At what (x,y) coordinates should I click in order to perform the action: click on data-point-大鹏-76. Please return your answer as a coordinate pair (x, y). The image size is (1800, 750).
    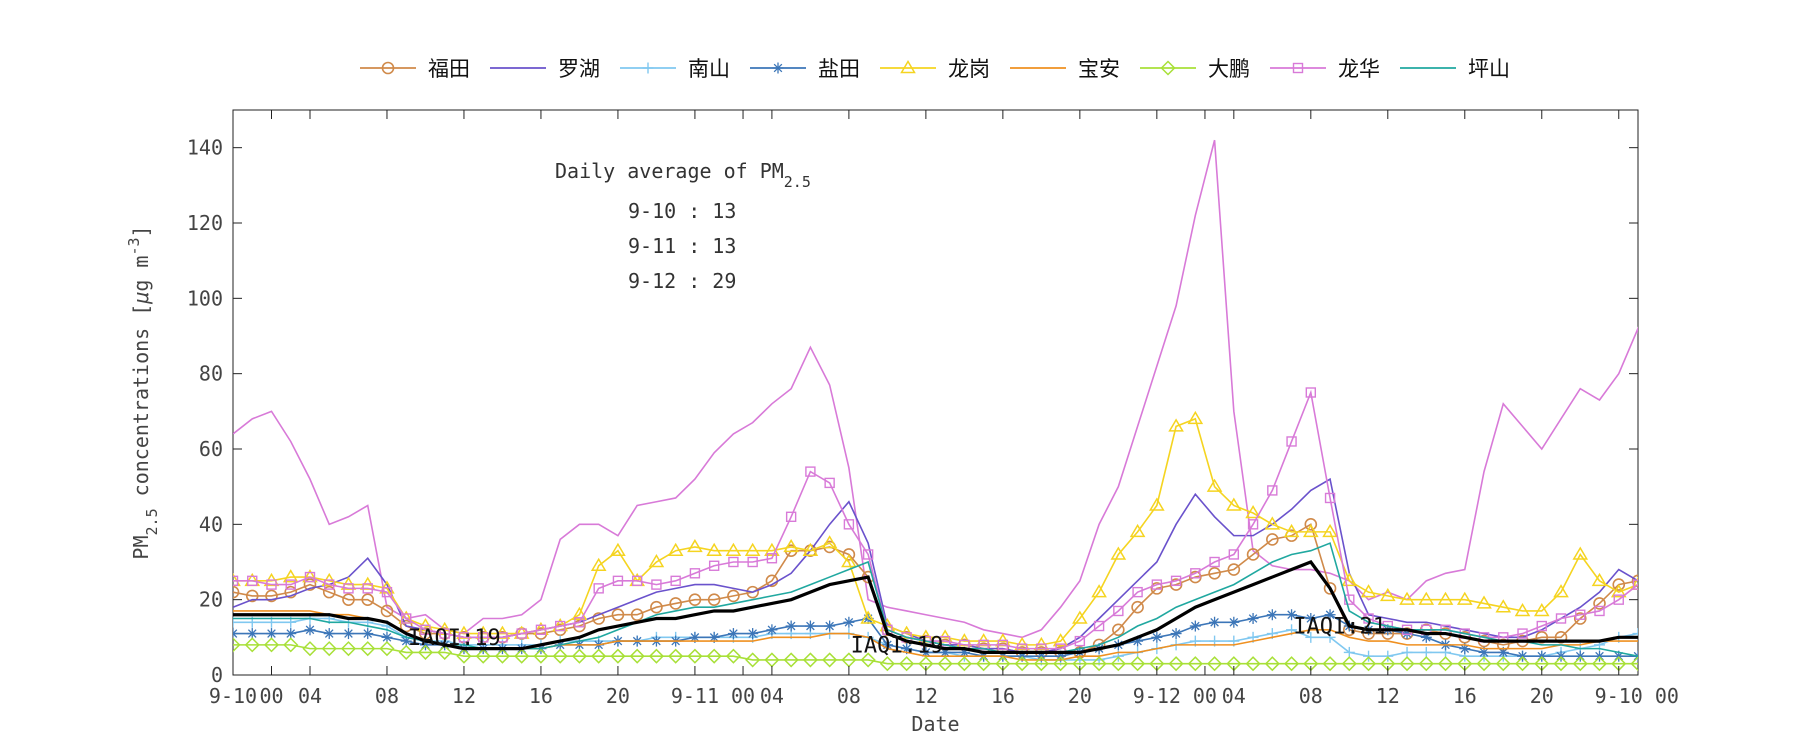
    Looking at the image, I should click on (1695, 663).